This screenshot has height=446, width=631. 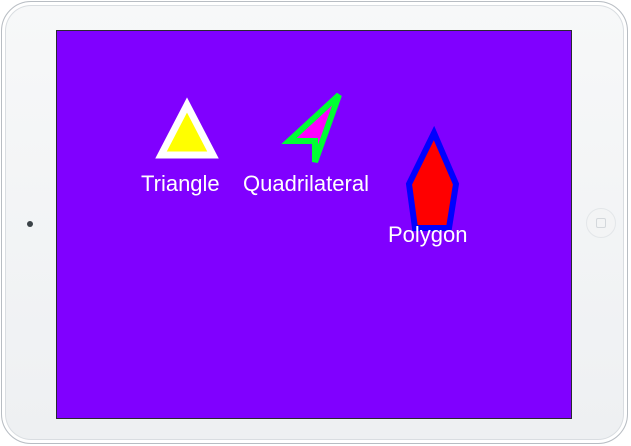 What do you see at coordinates (311, 128) in the screenshot?
I see `quadrilateral-shape` at bounding box center [311, 128].